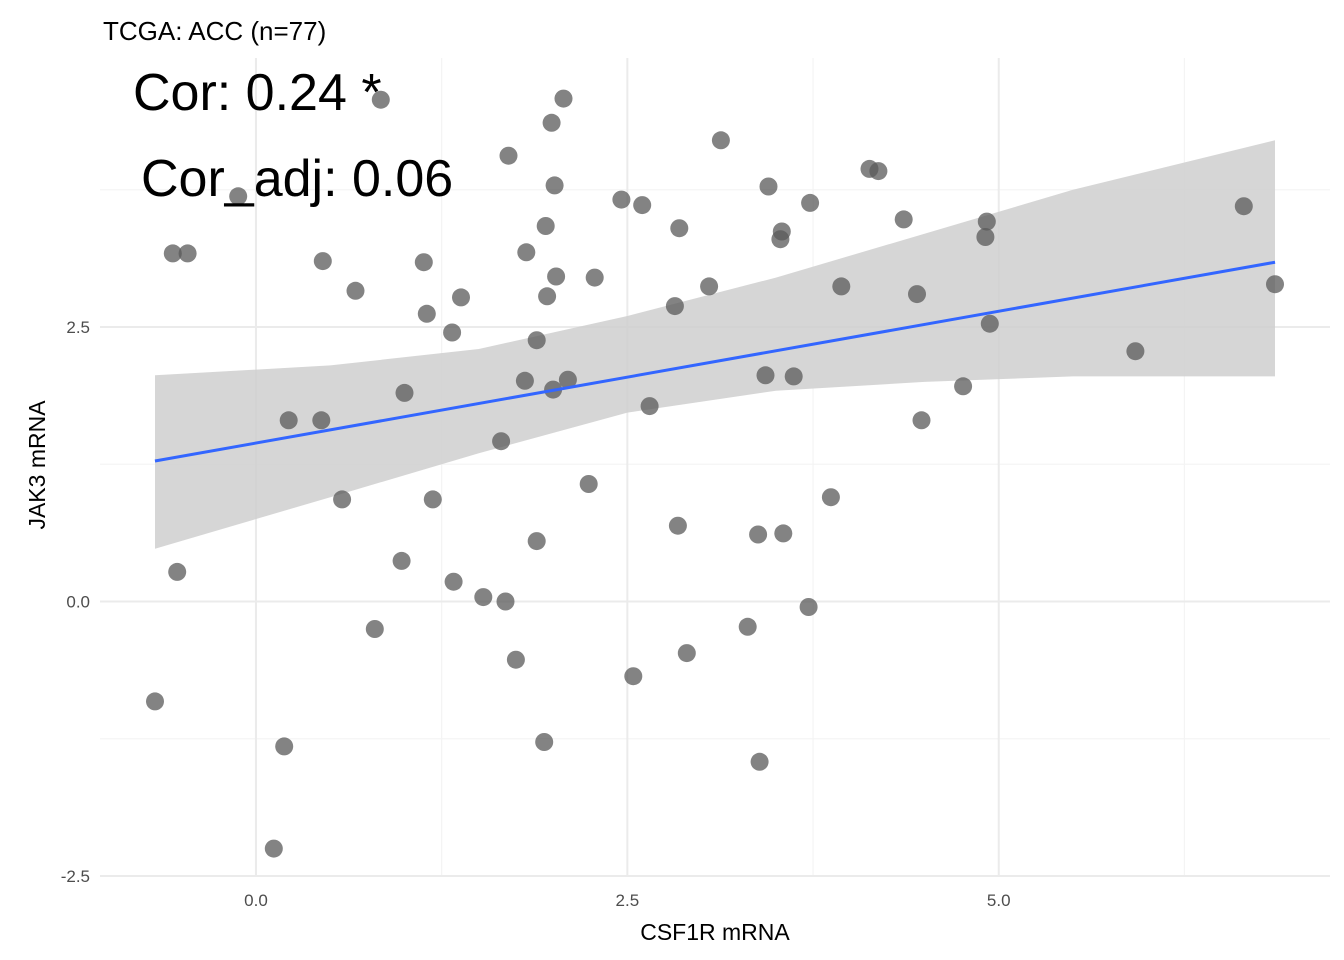  What do you see at coordinates (628, 900) in the screenshot?
I see `x-tick-label: 2.5` at bounding box center [628, 900].